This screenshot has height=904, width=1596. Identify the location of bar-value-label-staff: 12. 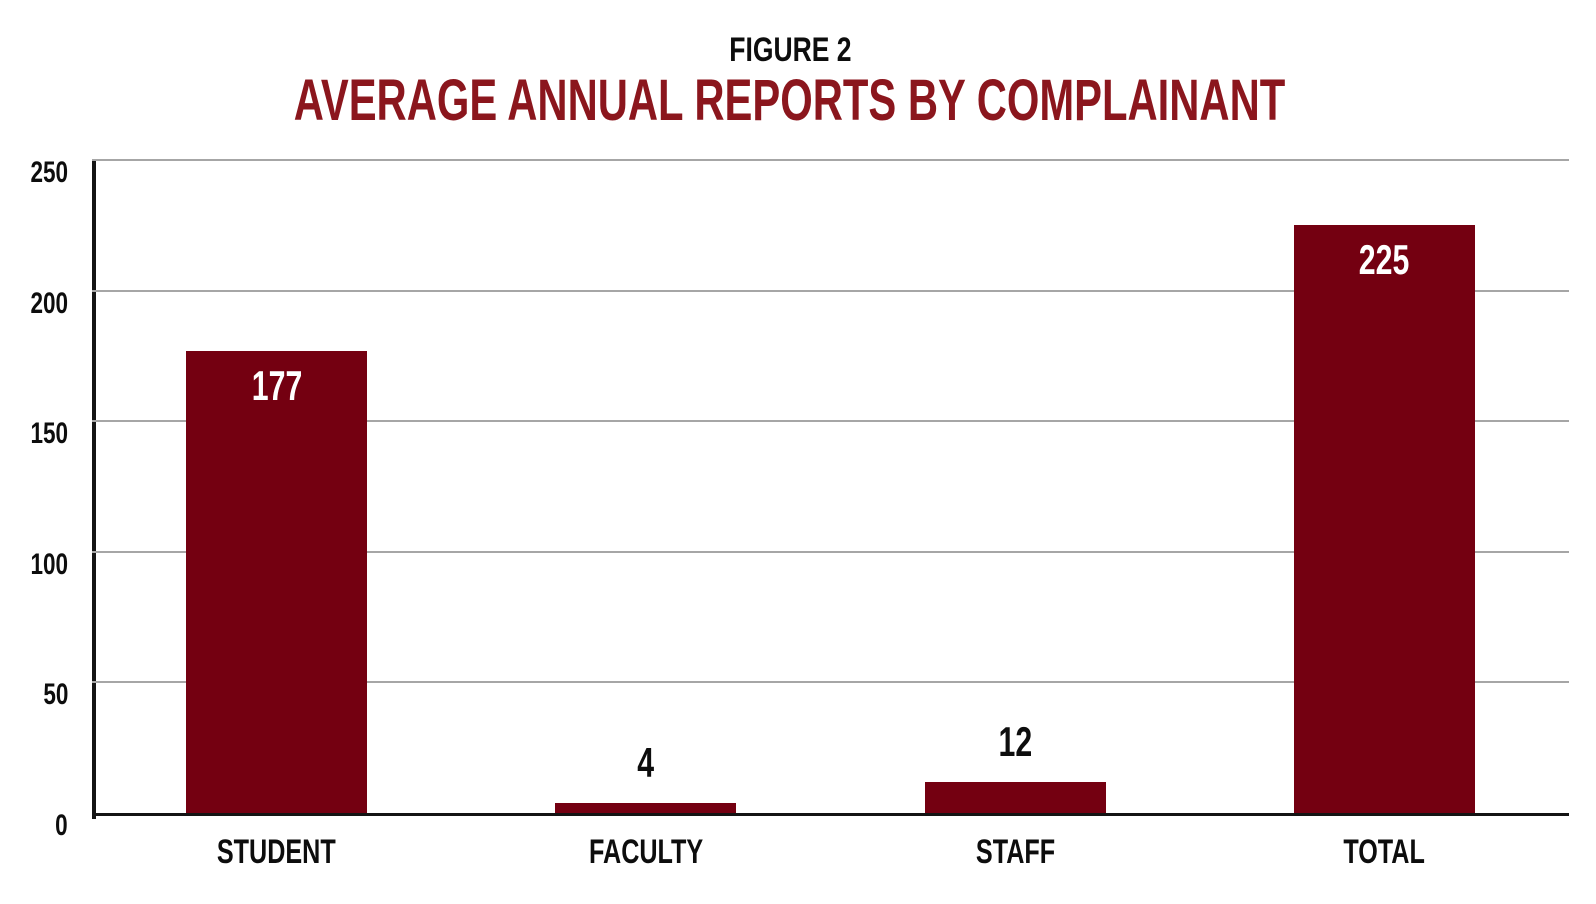
(1015, 741).